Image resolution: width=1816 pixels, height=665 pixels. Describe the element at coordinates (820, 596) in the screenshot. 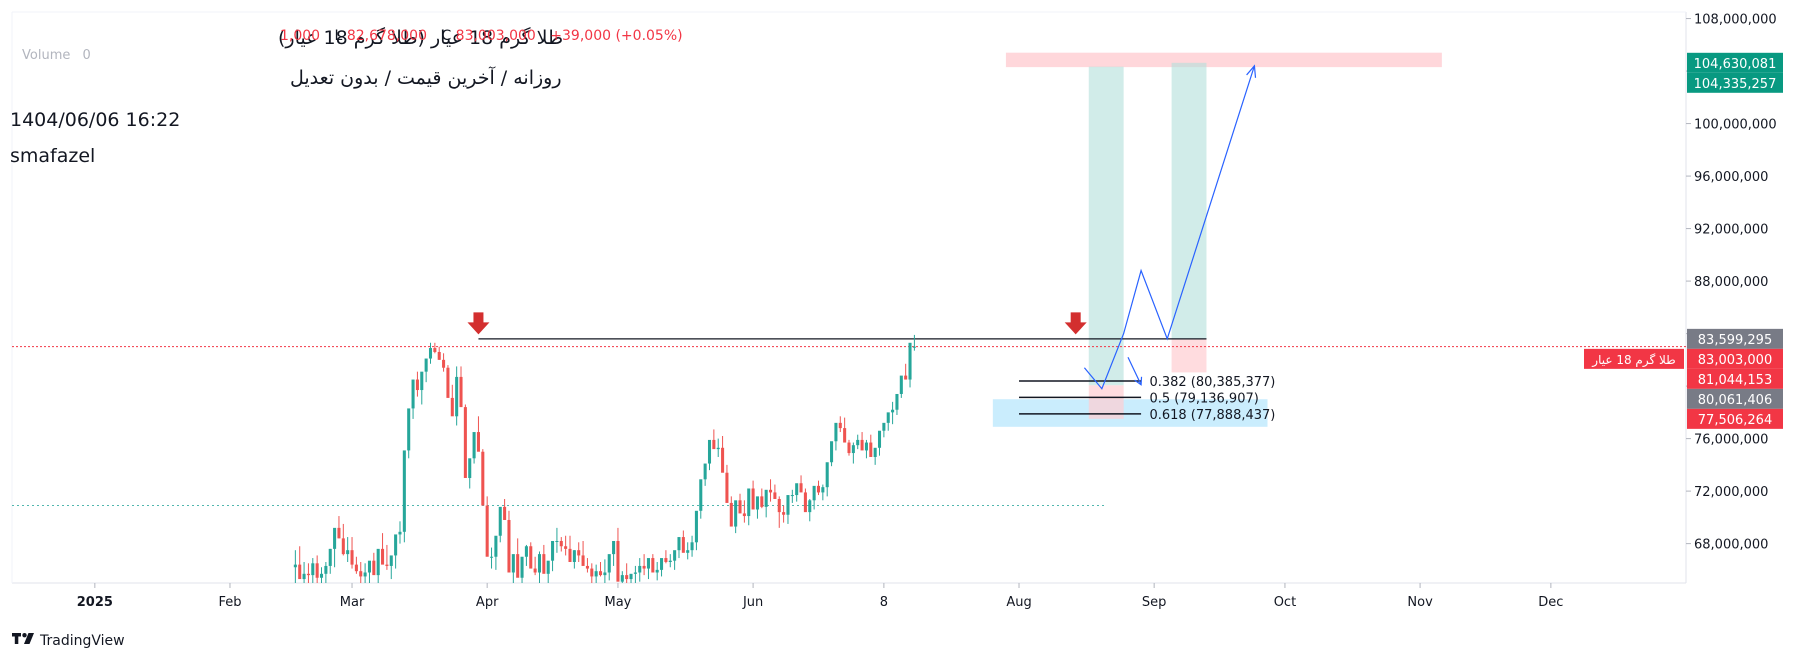

I see `x-axis: 2025 Feb Mar Apr May Jun 8 Aug Sep Oct Nov Dec` at that location.